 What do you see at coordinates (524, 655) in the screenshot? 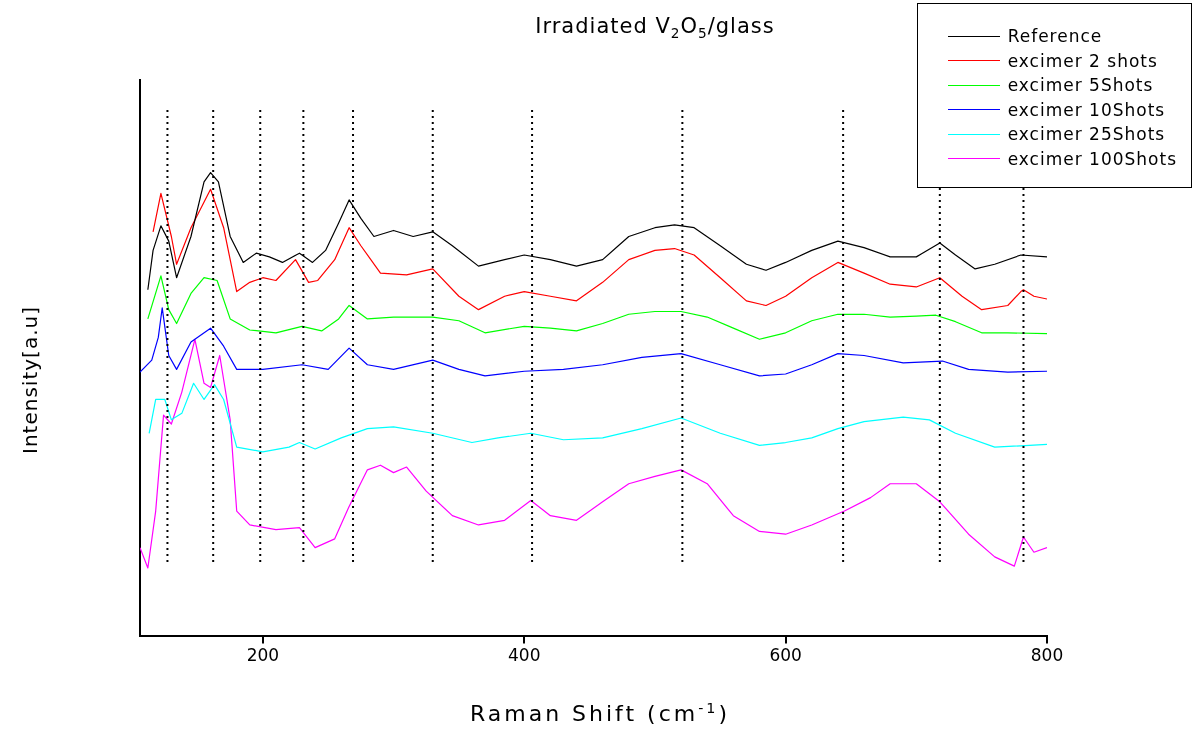
I see `x-tick-label: 400` at bounding box center [524, 655].